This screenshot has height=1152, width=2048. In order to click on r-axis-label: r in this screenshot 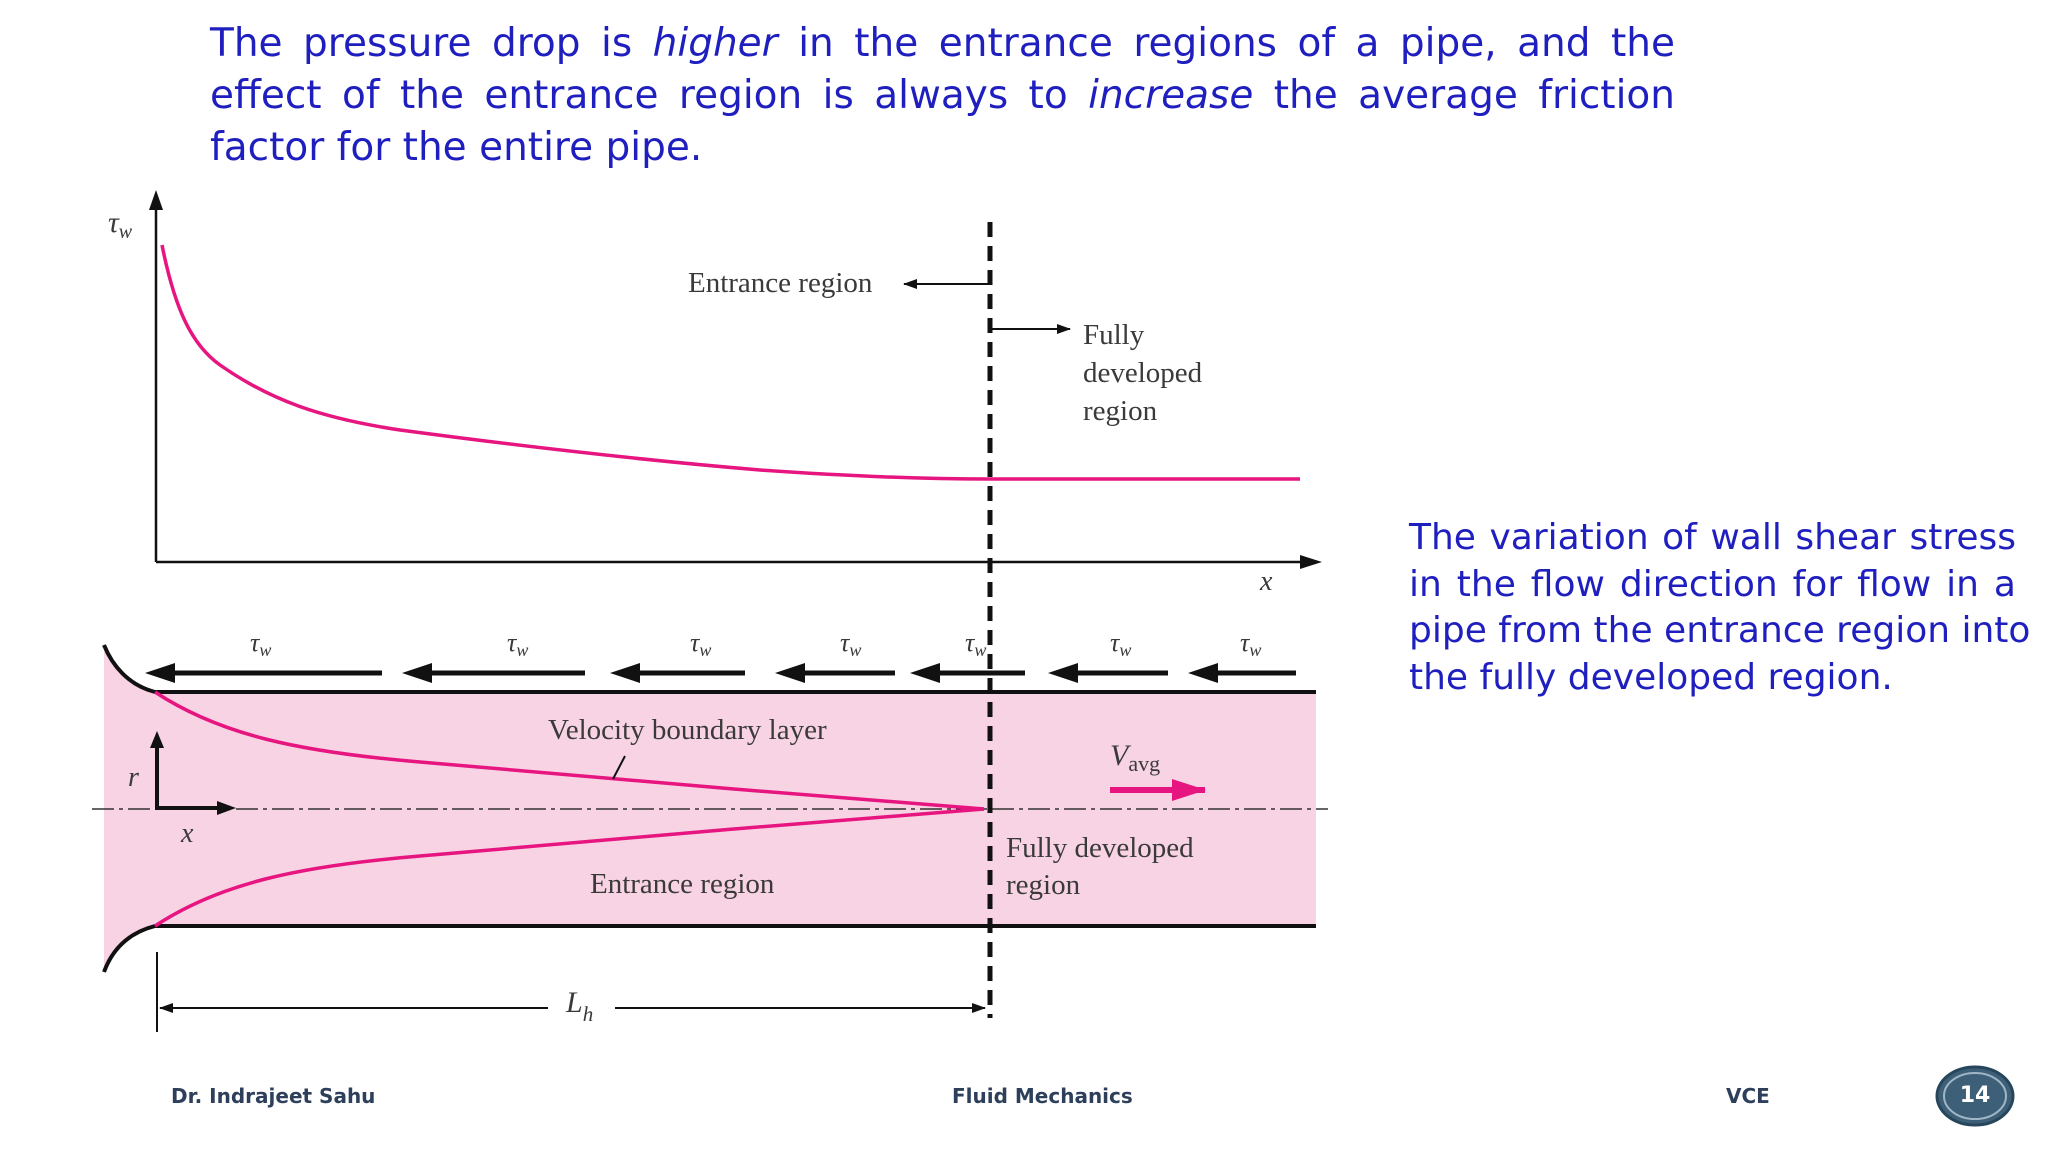, I will do `click(133, 777)`.